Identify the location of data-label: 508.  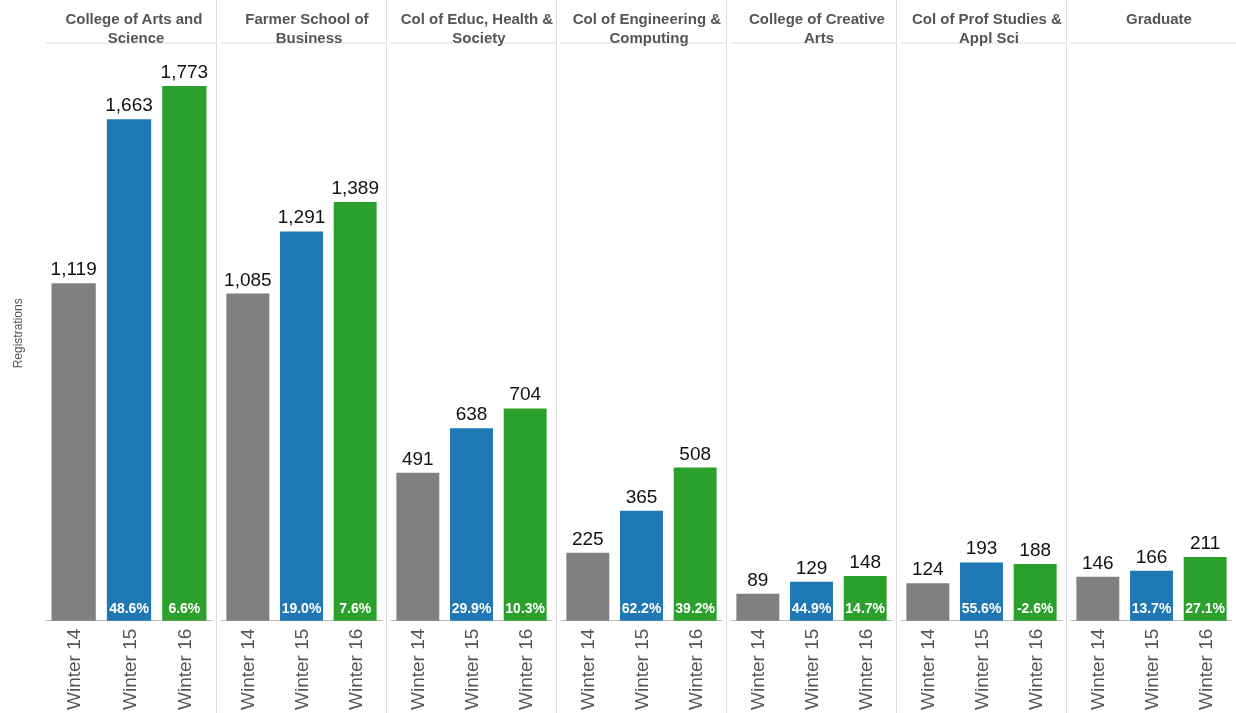
(695, 453).